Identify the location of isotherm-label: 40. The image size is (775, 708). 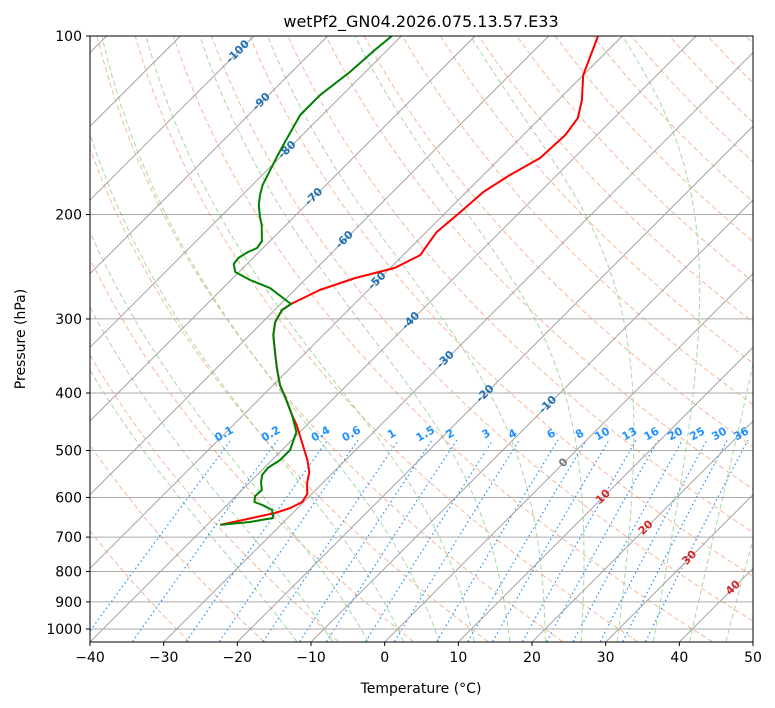
(733, 587).